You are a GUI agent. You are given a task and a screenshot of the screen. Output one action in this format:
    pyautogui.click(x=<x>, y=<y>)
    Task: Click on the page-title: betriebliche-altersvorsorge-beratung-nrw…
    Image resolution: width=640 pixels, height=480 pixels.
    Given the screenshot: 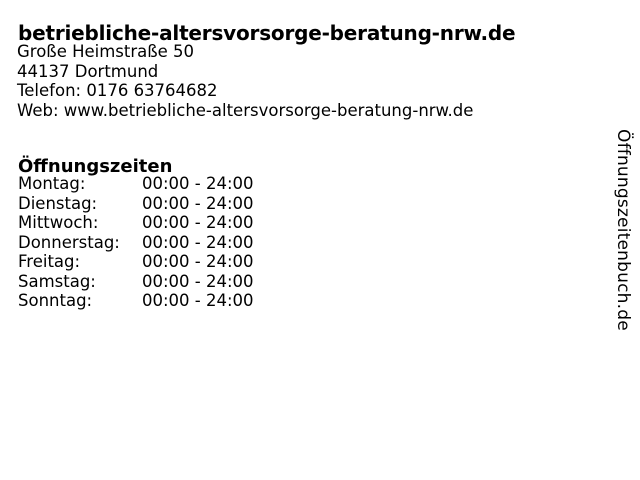 What is the action you would take?
    pyautogui.click(x=267, y=33)
    